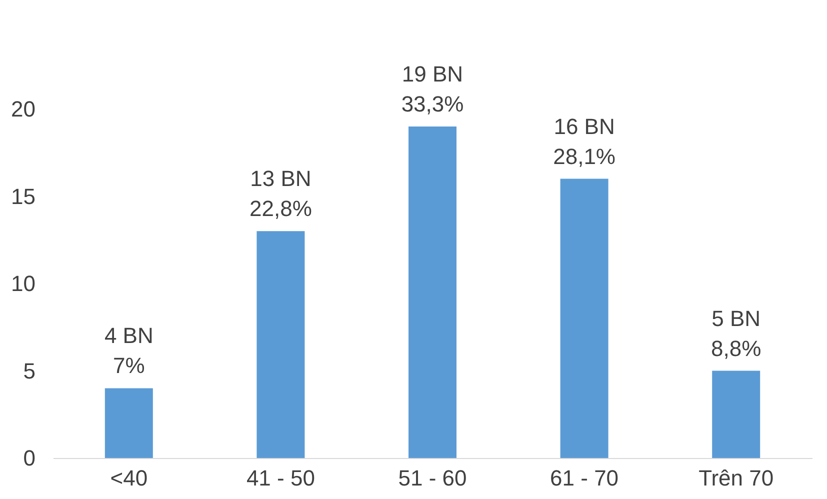  Describe the element at coordinates (23, 196) in the screenshot. I see `y-tick-label: 15` at that location.